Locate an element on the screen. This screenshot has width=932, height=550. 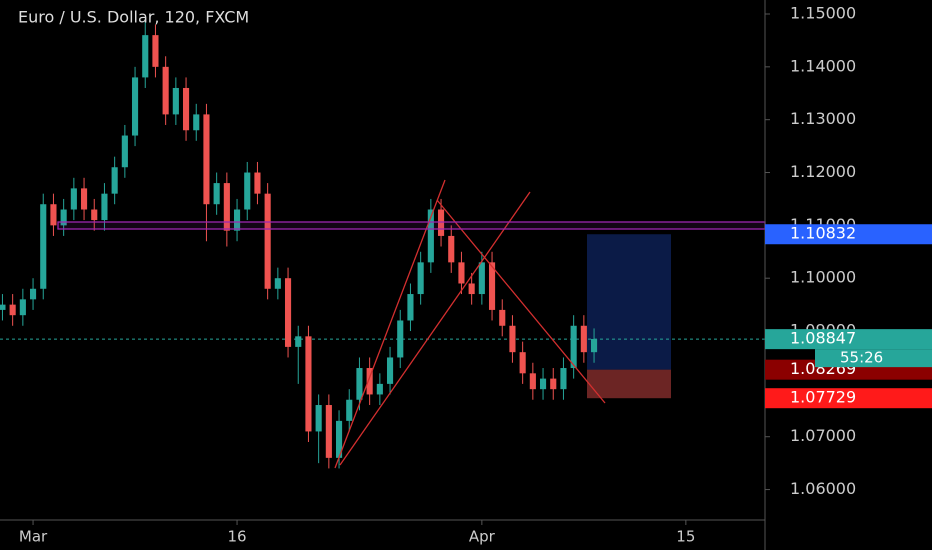
target-box is located at coordinates (629, 302).